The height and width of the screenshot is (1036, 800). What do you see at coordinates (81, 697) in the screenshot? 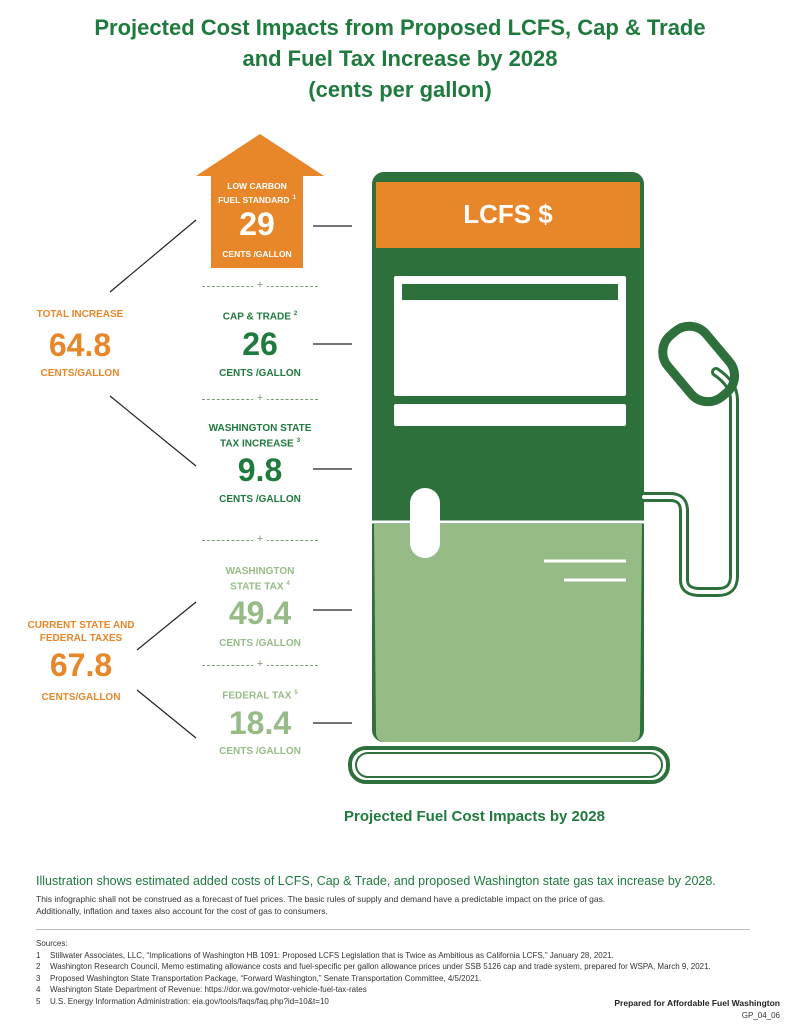
I see `current-taxes-unit: CENTS/GALLON` at bounding box center [81, 697].